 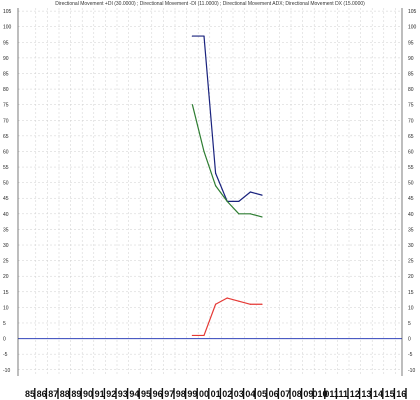 What do you see at coordinates (7, 28) in the screenshot?
I see `y-tick-label-left: 100` at bounding box center [7, 28].